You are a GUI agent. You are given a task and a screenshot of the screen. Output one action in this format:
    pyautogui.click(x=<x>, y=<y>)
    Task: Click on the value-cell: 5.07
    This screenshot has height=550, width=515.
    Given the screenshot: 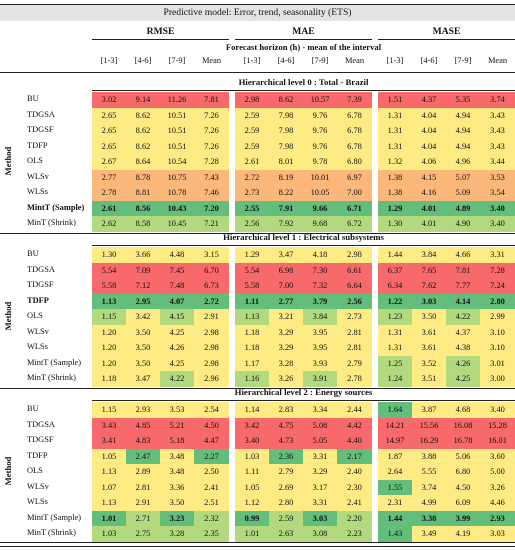 What is the action you would take?
    pyautogui.click(x=463, y=177)
    